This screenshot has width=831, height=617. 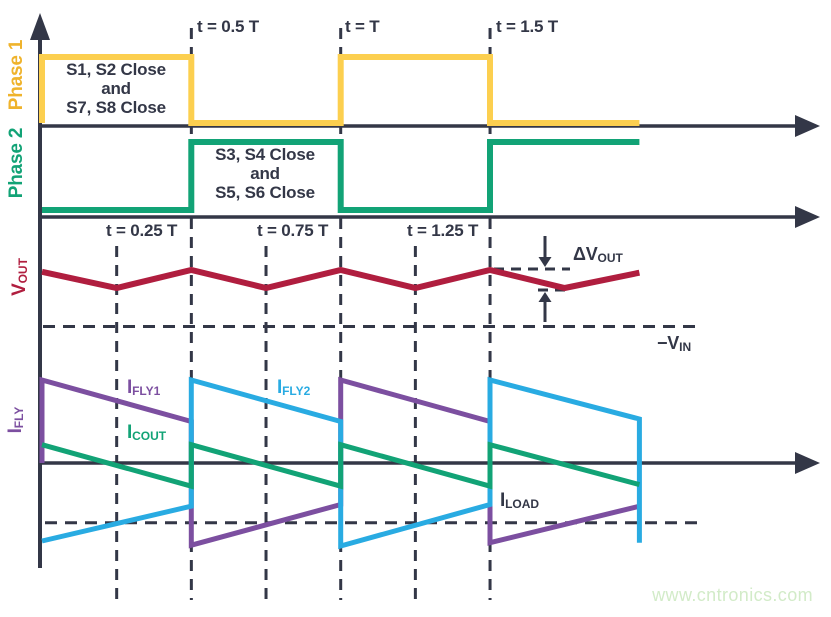 I want to click on phase2-switch-caption: S3, S4 Close and S5, S6 Close, so click(x=265, y=173).